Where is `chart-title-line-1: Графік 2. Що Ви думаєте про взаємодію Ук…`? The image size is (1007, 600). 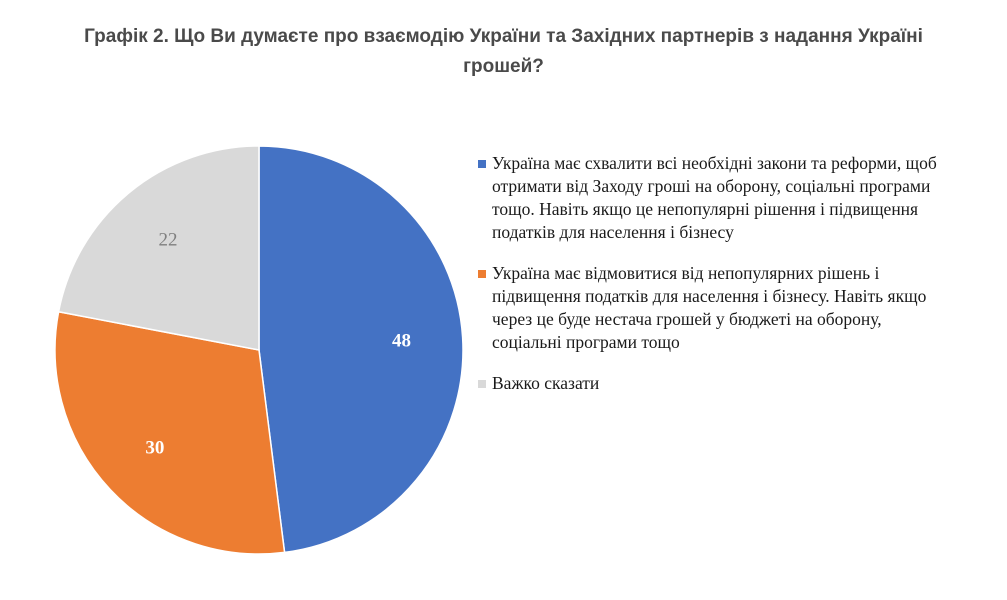 chart-title-line-1: Графік 2. Що Ви думаєте про взаємодію Ук… is located at coordinates (503, 36).